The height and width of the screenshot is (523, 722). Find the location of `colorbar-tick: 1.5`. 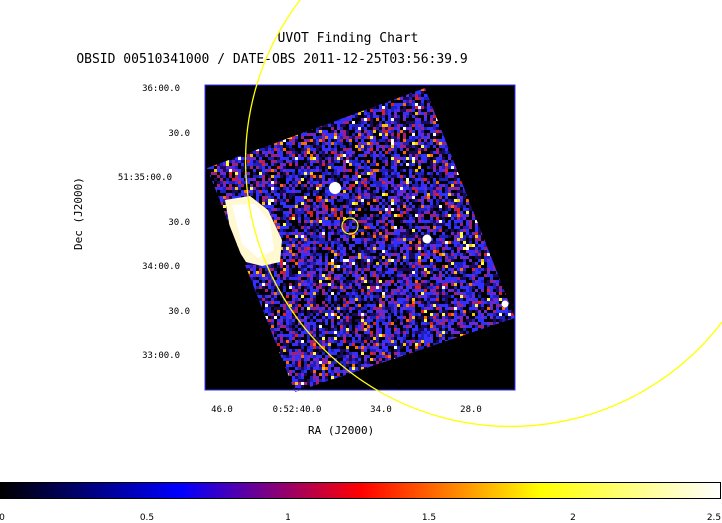

colorbar-tick: 1.5 is located at coordinates (429, 518).